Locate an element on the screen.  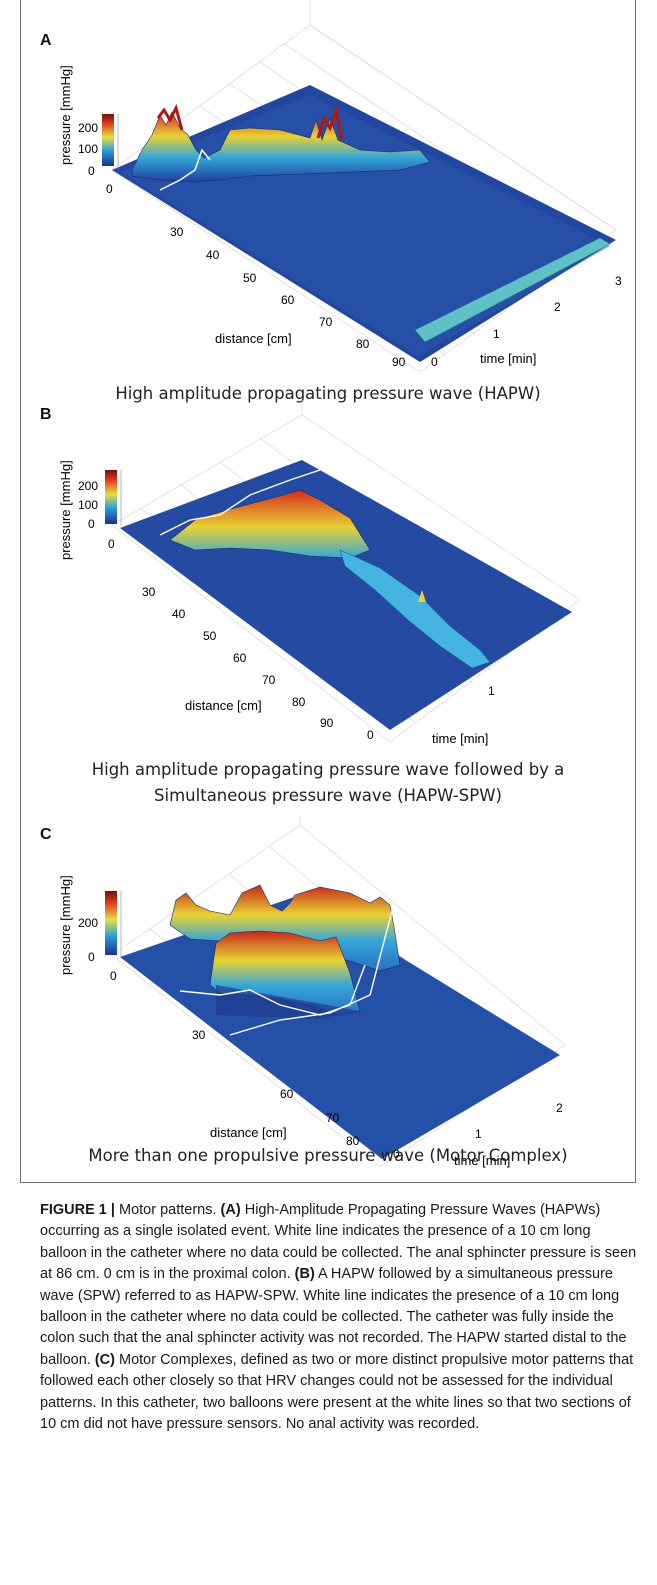
panel-c-xlabel: distance [cm] is located at coordinates (248, 1132).